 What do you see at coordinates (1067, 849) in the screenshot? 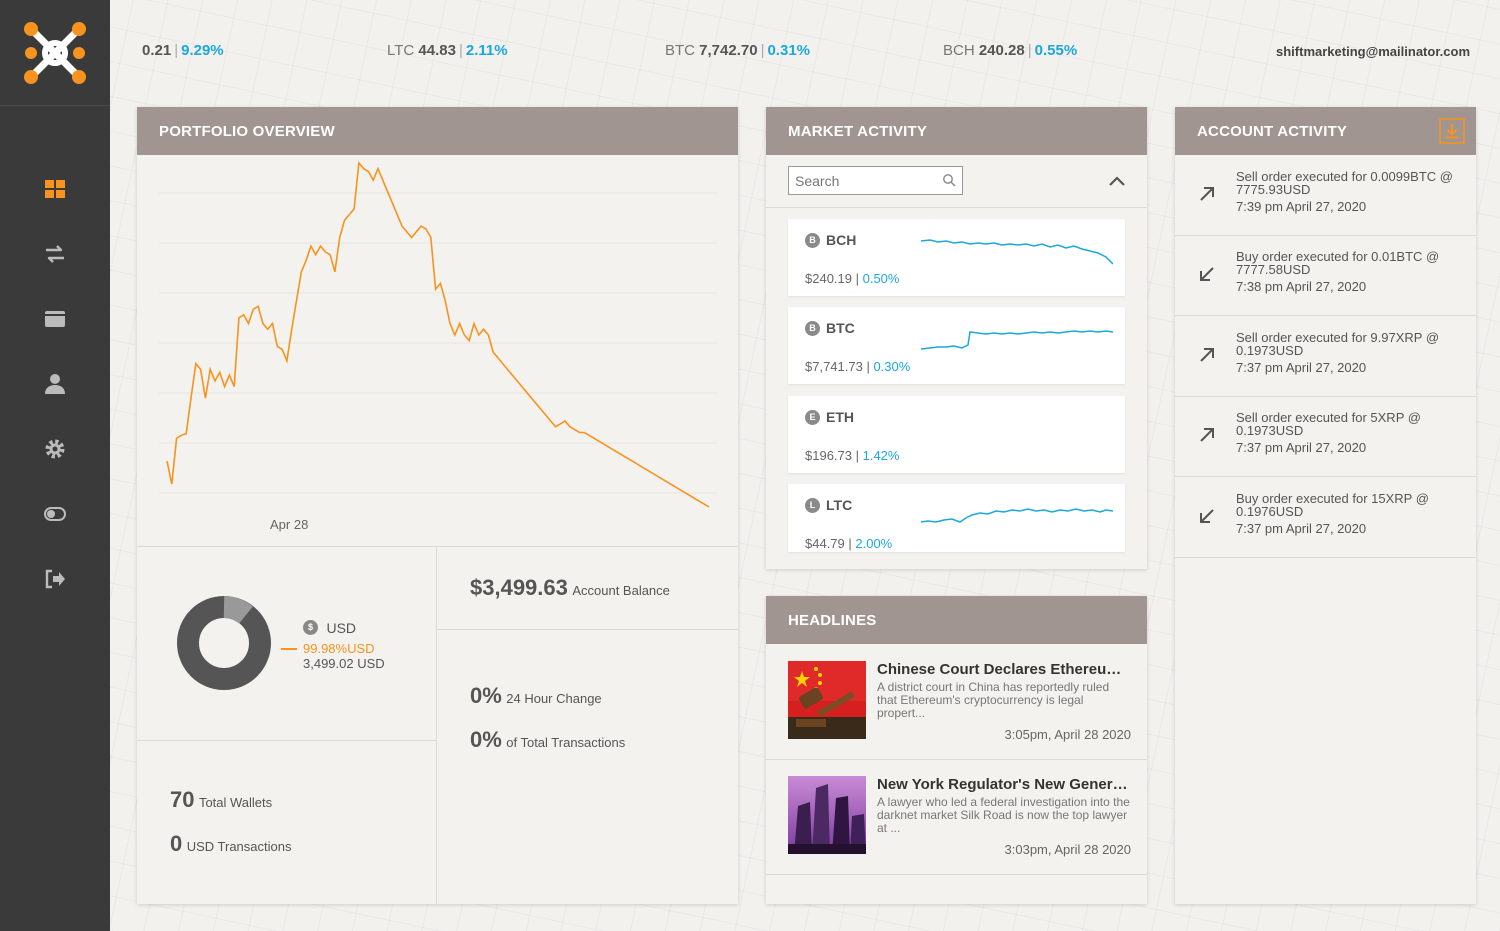
I see `headline-time: 3:03pm, April 28 2020` at bounding box center [1067, 849].